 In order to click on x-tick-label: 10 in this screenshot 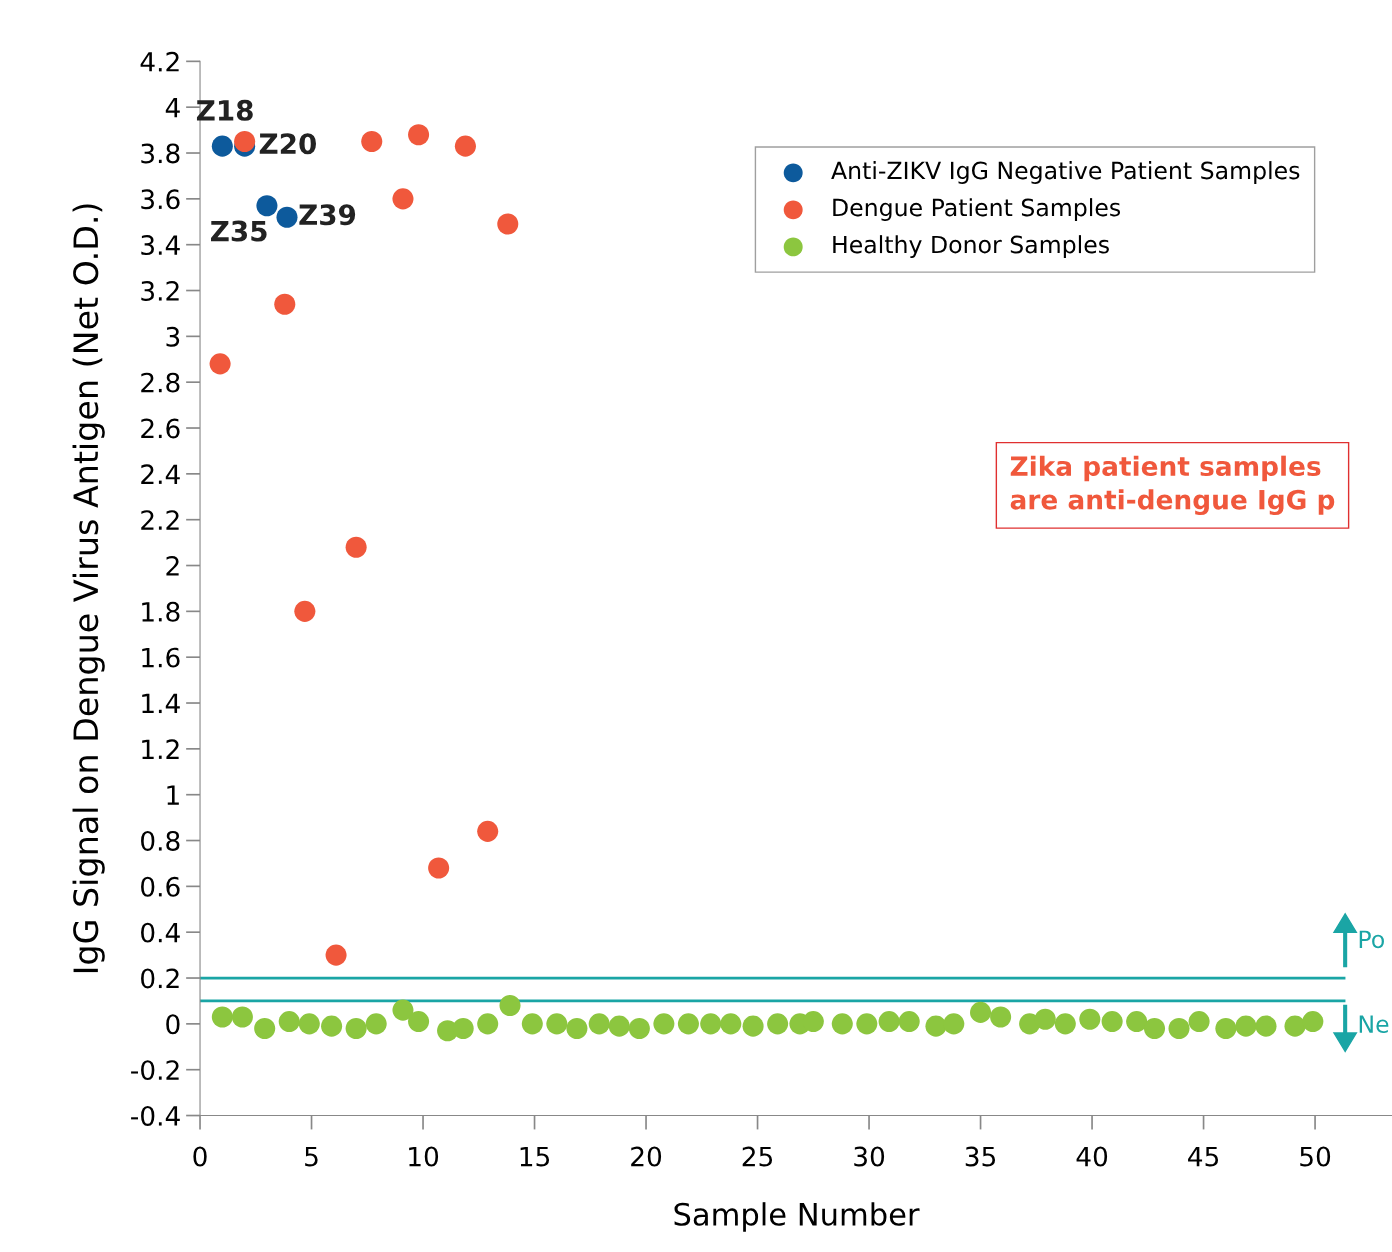, I will do `click(424, 1156)`.